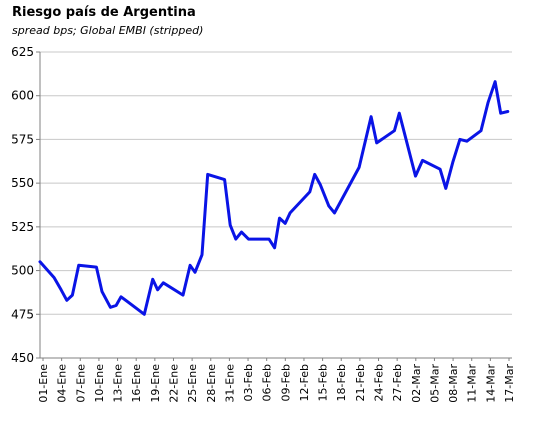  I want to click on chart-title: Riesgo país de Argentina, so click(104, 12).